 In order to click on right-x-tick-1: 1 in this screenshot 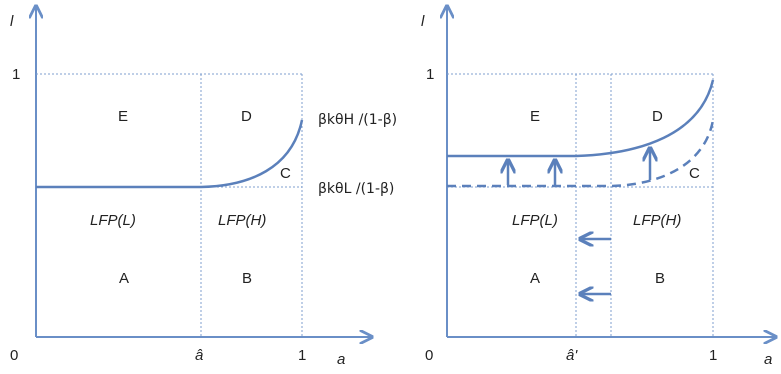, I will do `click(713, 355)`.